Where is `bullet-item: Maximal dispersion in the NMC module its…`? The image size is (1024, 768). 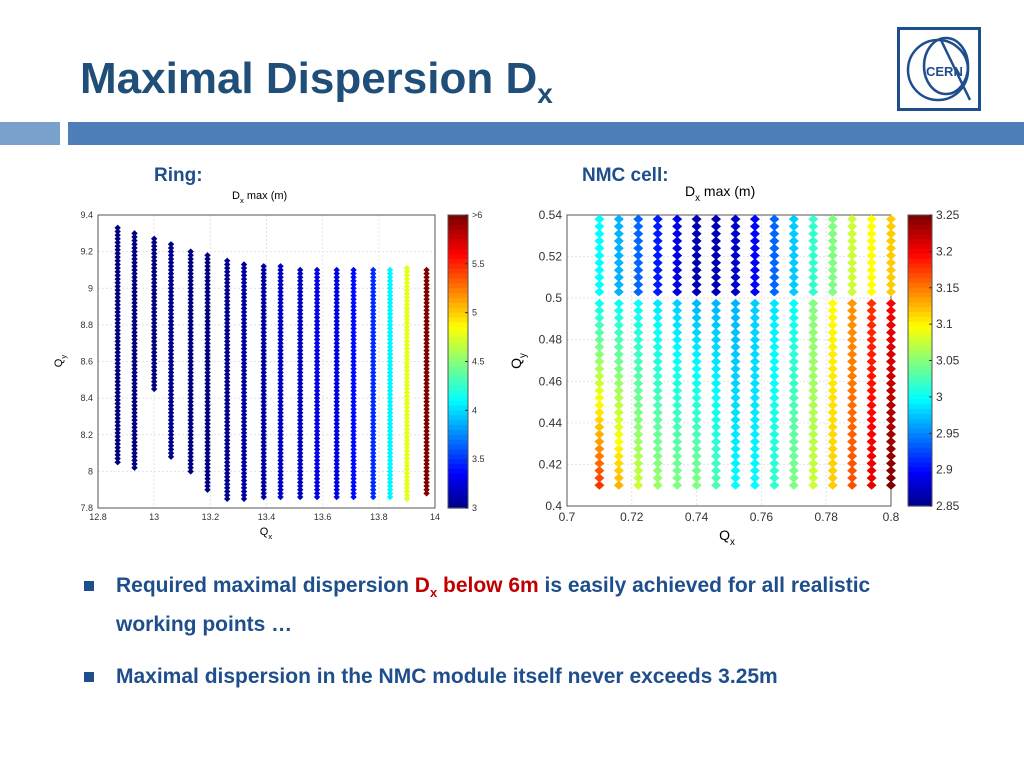 bullet-item: Maximal dispersion in the NMC module its… is located at coordinates (514, 677).